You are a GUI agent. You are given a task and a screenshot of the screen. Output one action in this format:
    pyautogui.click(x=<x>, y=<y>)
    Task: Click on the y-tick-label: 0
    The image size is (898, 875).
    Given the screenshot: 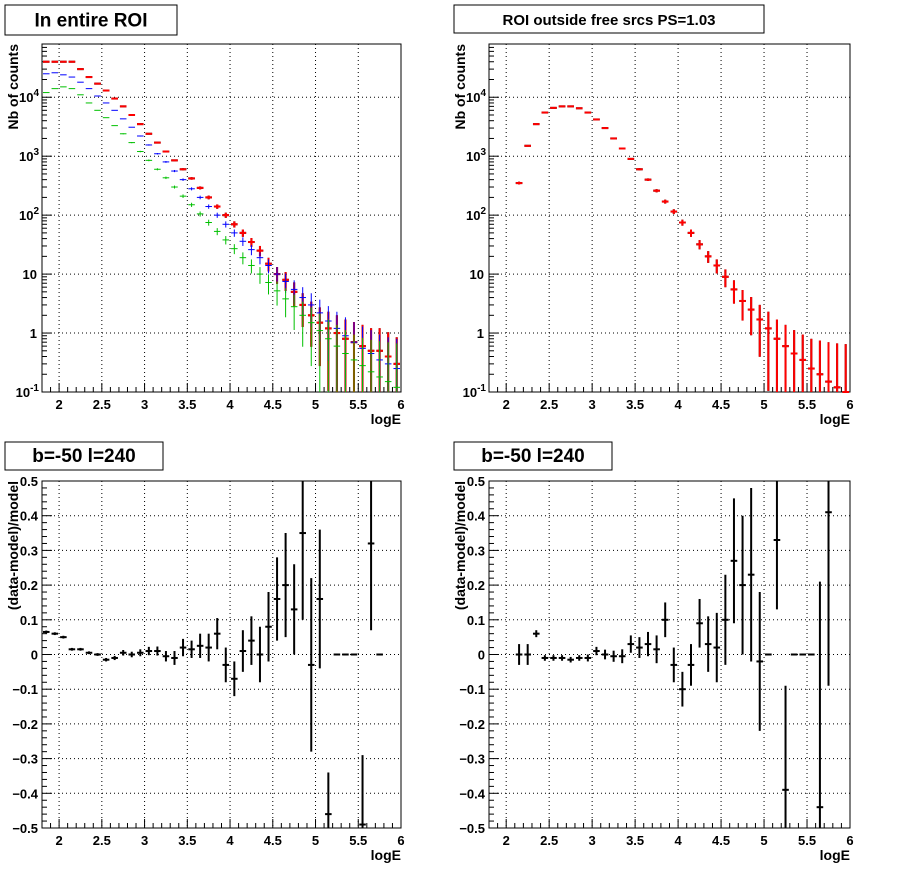 What is the action you would take?
    pyautogui.click(x=481, y=655)
    